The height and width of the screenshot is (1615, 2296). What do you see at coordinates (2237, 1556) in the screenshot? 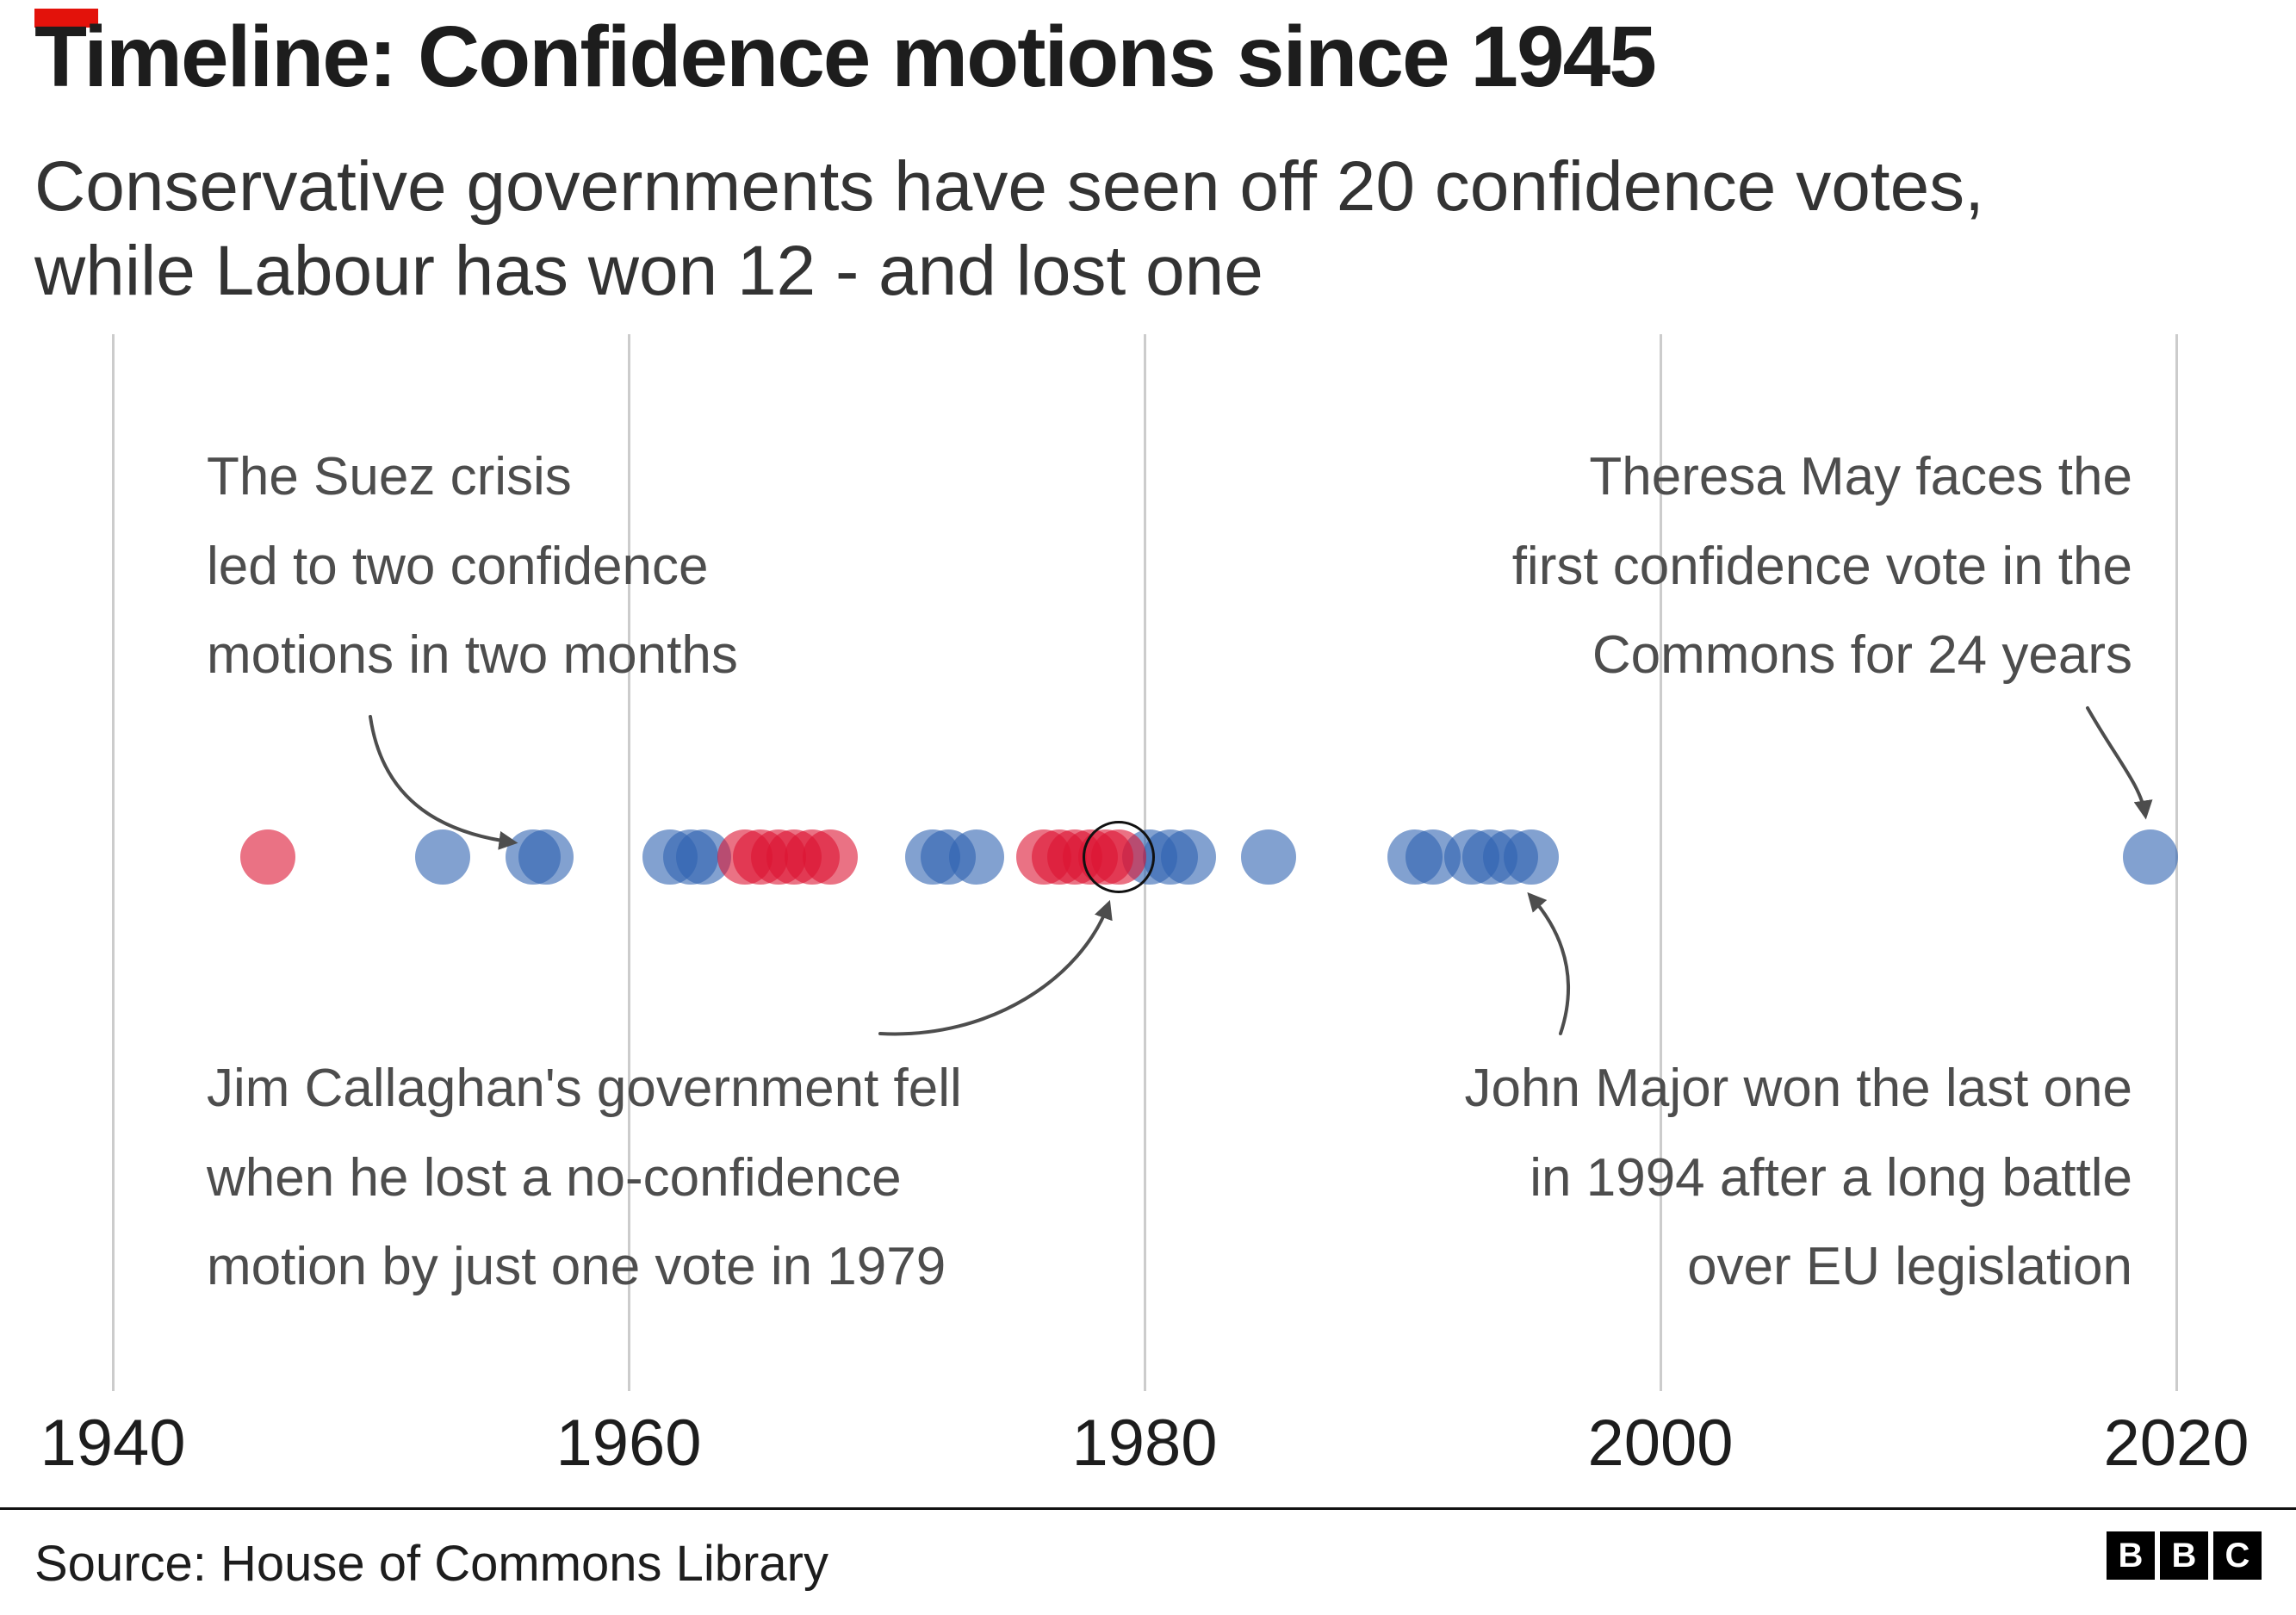
I see `bbc-logo-block-c: C` at bounding box center [2237, 1556].